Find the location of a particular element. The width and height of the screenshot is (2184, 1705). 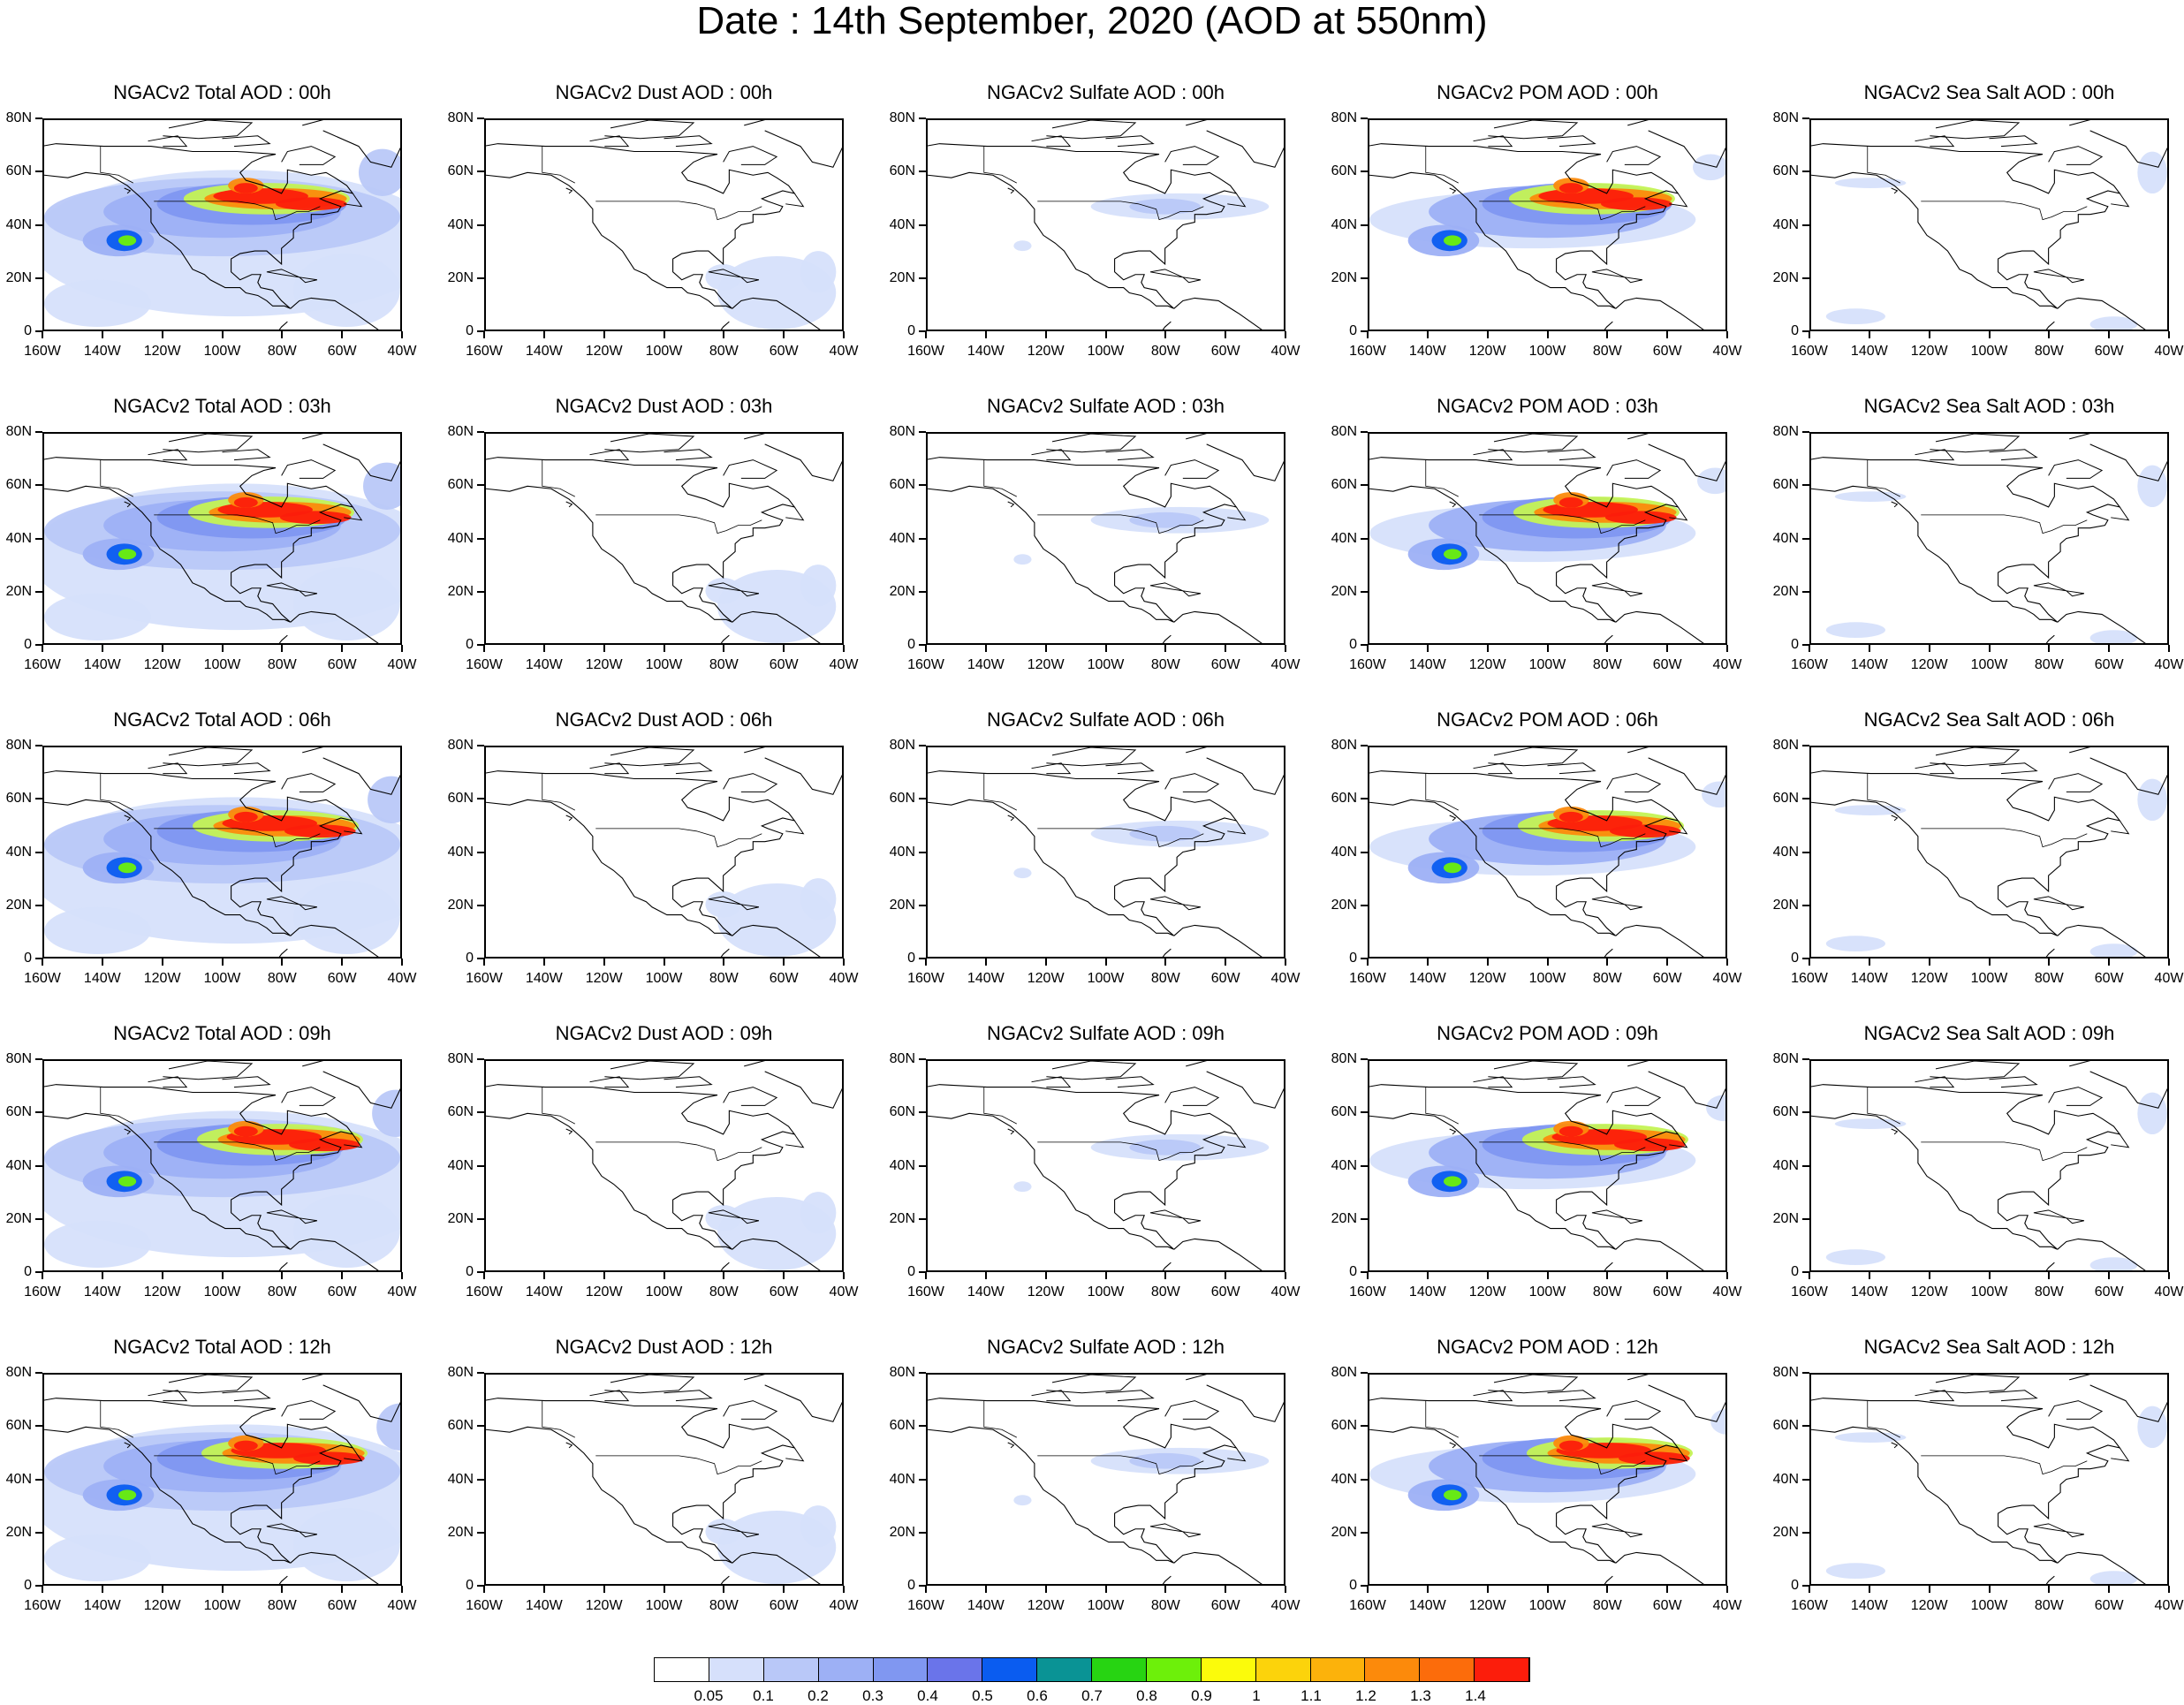

panel-title: NGACv2 Dust AOD : 06h is located at coordinates (664, 720).